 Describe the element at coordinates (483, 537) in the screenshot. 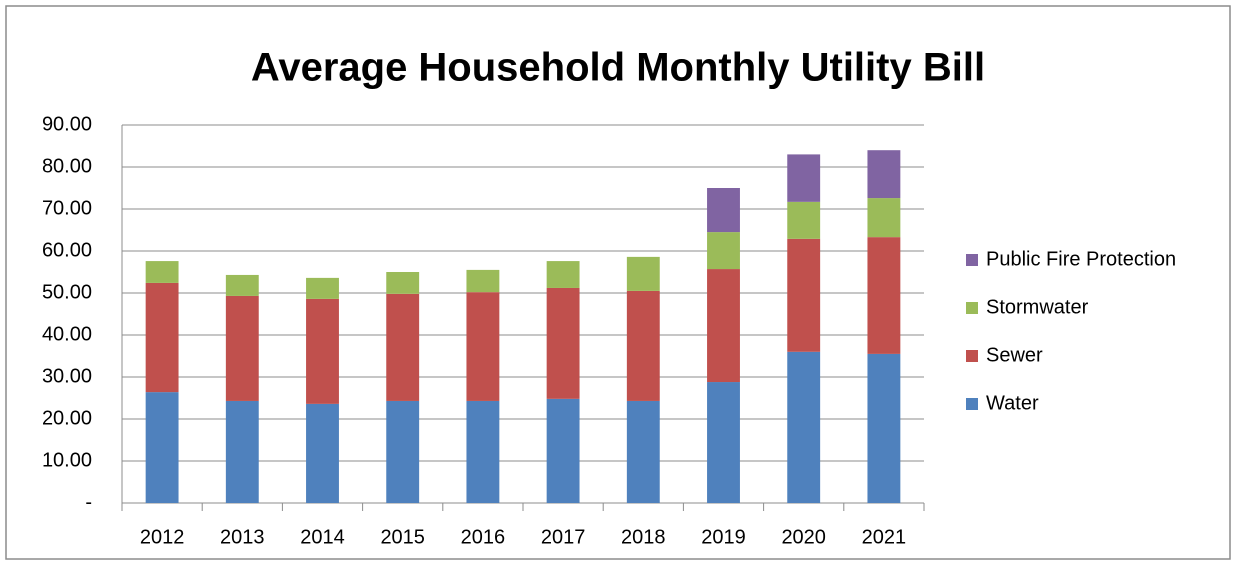

I see `x-tick-label: 2016` at that location.